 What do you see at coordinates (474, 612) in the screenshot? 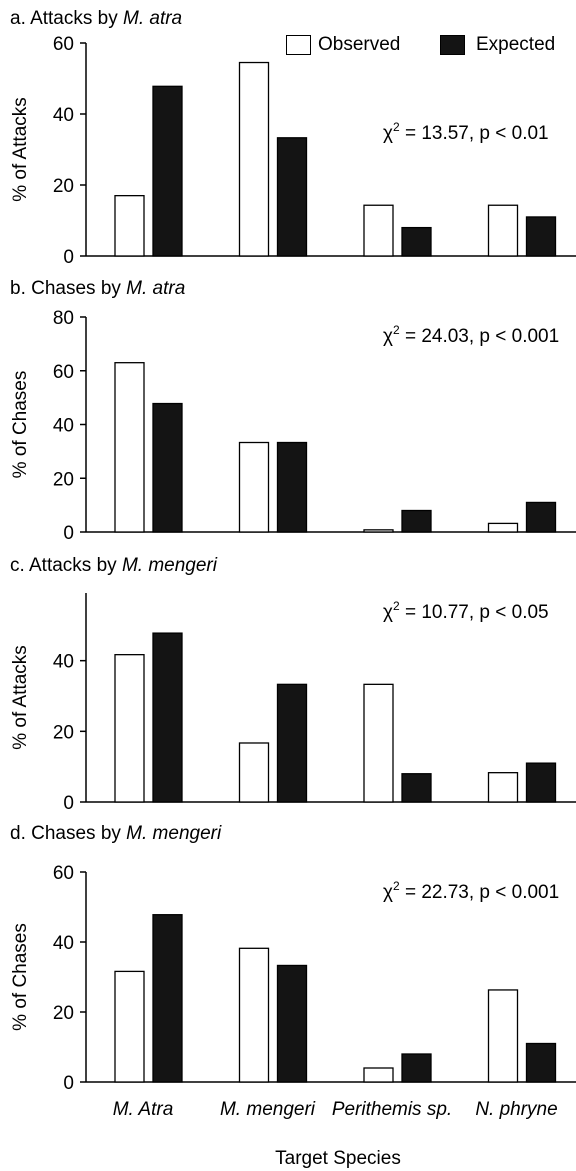
I see `chi-stat-text: = 10.77, p < 0.05` at bounding box center [474, 612].